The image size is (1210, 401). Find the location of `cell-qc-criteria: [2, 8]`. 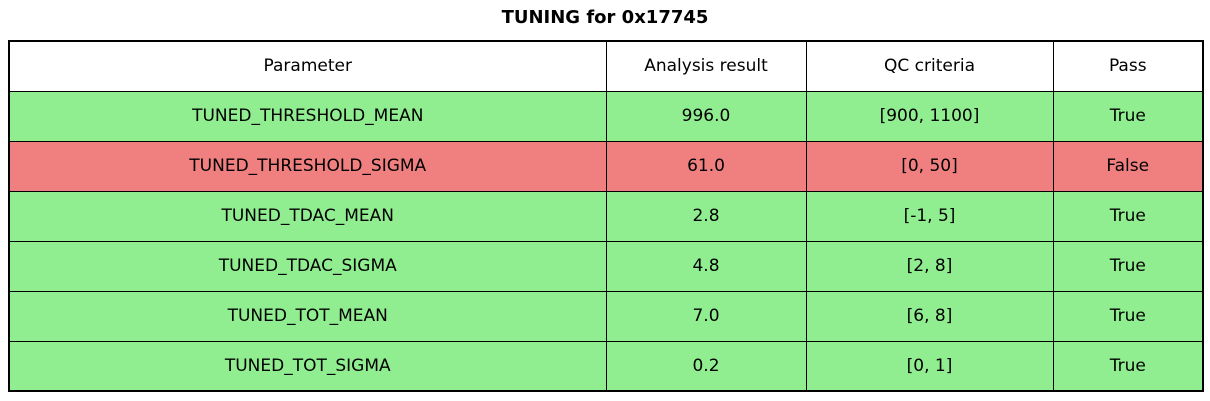

cell-qc-criteria: [2, 8] is located at coordinates (929, 266).